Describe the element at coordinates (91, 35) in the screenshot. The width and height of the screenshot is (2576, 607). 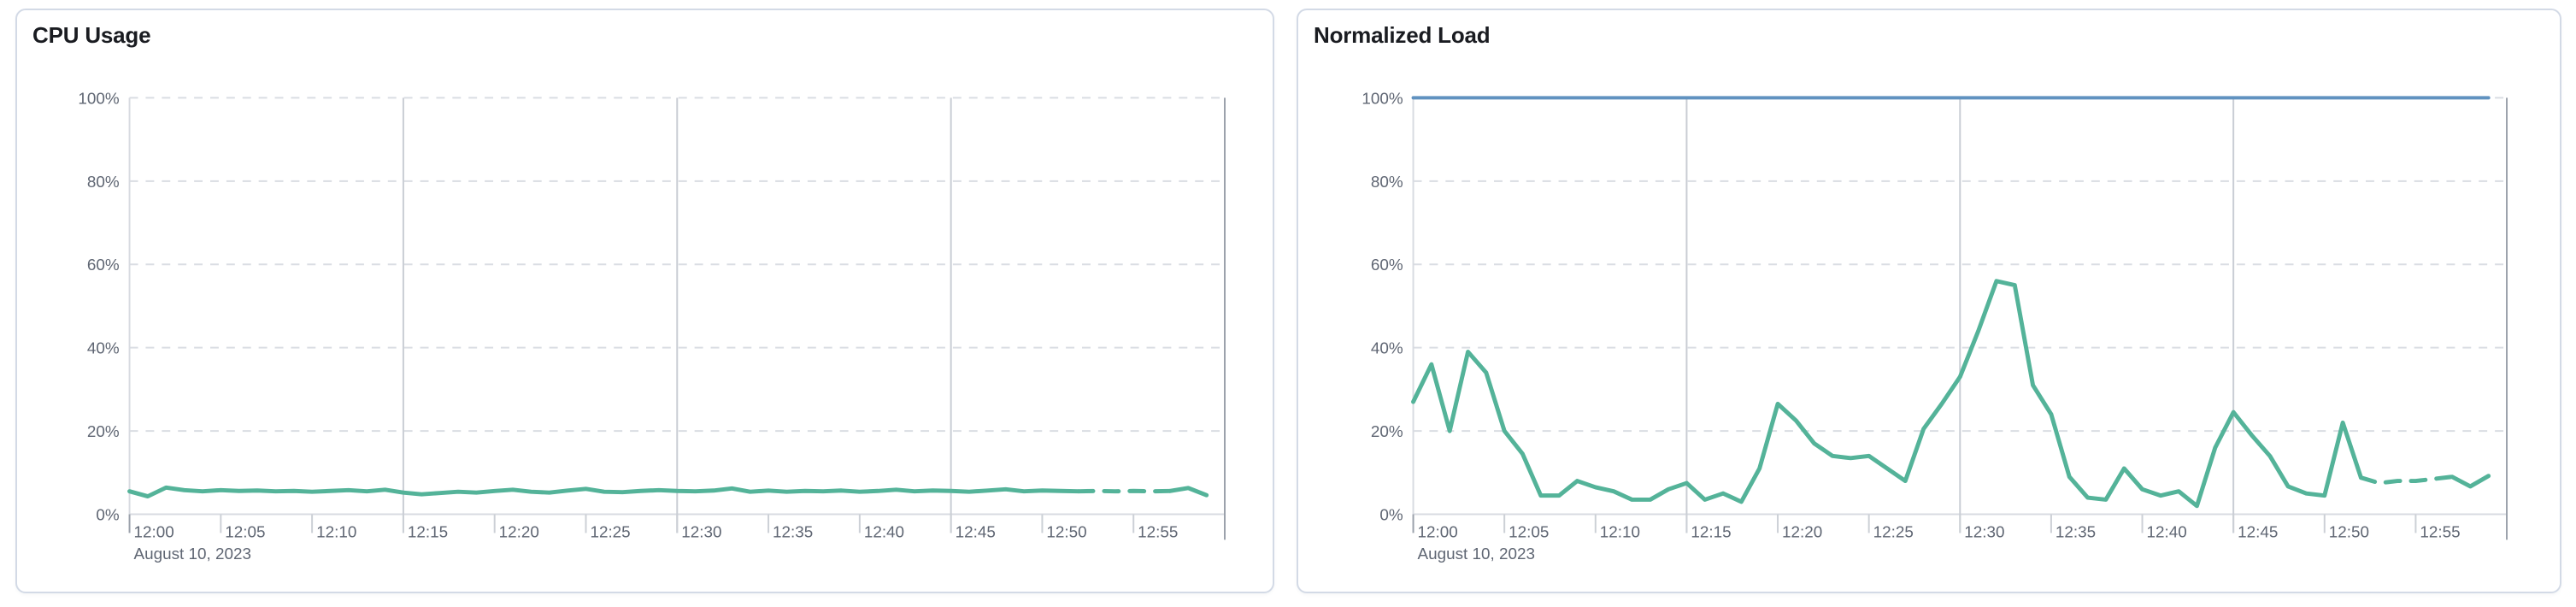
I see `chart-title: CPU Usage` at that location.